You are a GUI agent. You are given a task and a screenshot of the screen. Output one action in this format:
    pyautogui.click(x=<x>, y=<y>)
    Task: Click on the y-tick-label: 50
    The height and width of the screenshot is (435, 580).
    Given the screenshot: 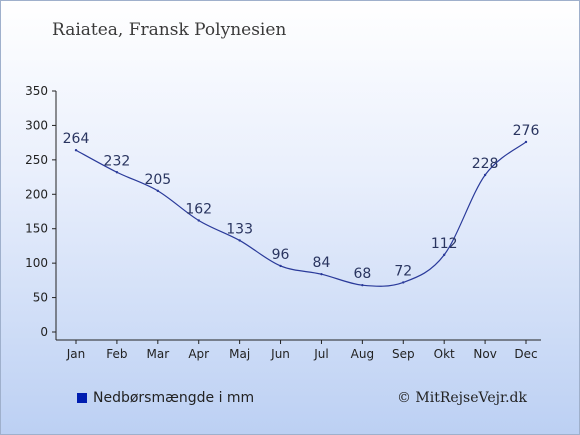 What is the action you would take?
    pyautogui.click(x=40, y=298)
    